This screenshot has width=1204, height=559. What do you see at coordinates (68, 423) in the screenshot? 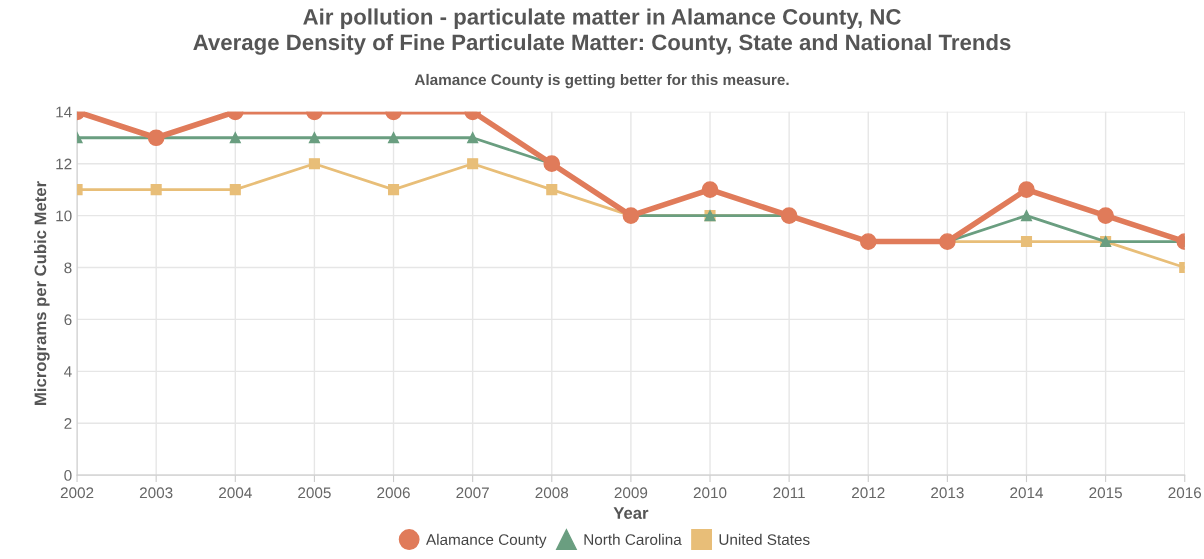
I see `y-tick-label: 2` at bounding box center [68, 423].